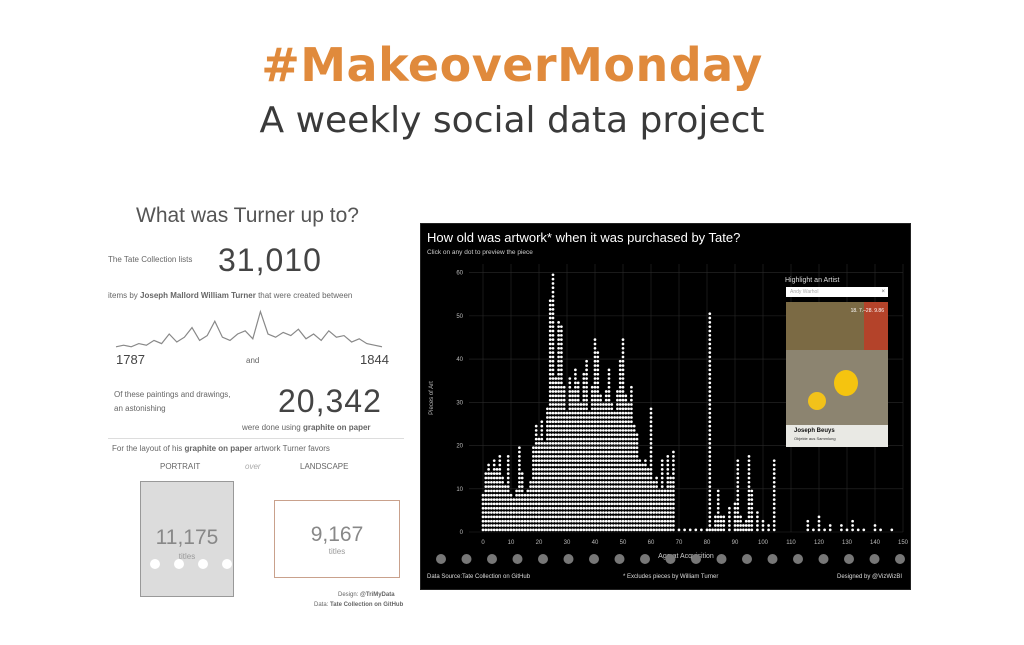 The width and height of the screenshot is (1024, 645). What do you see at coordinates (645, 559) in the screenshot?
I see `nav-dot` at bounding box center [645, 559].